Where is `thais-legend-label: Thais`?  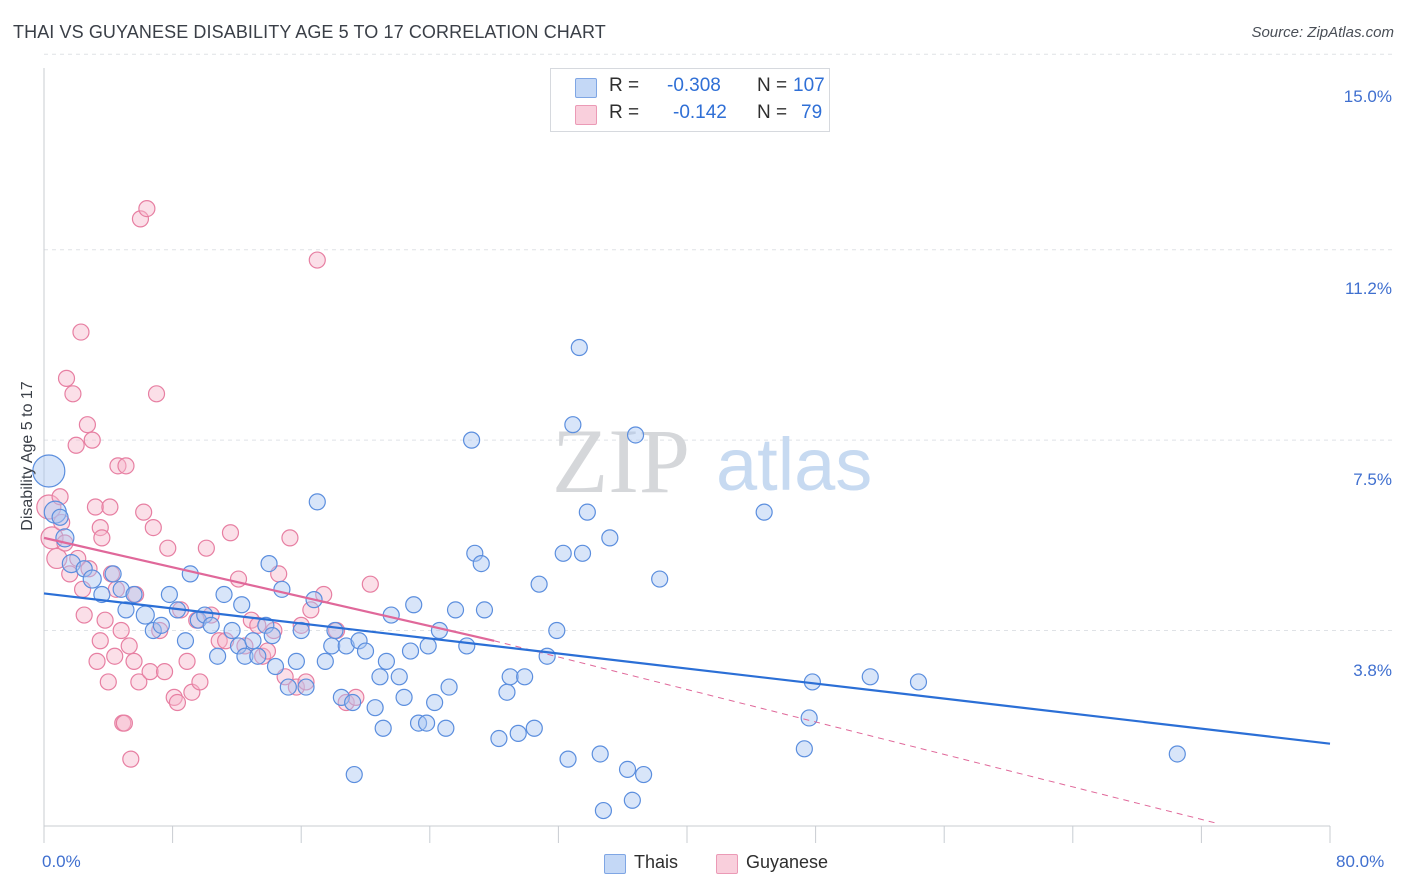 thais-legend-label: Thais is located at coordinates (656, 862).